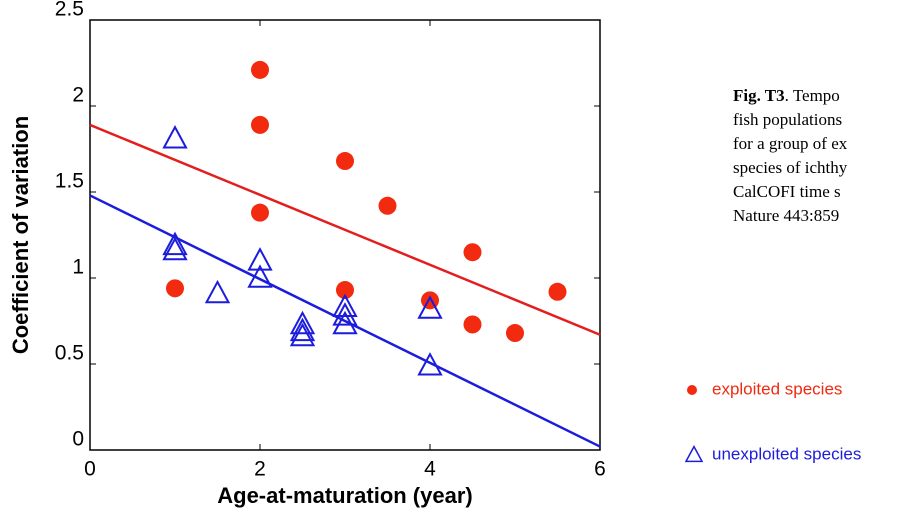 The image size is (897, 520). I want to click on y-tick-label: 0, so click(78, 439).